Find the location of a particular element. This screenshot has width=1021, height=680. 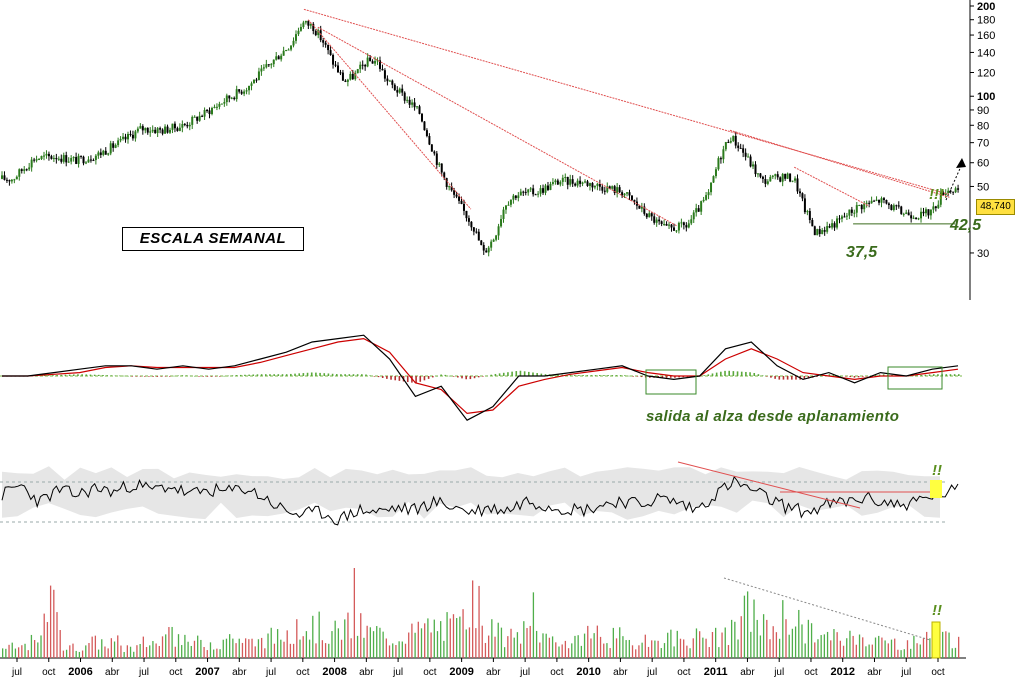

macd-flat-box-2010 is located at coordinates (671, 382).